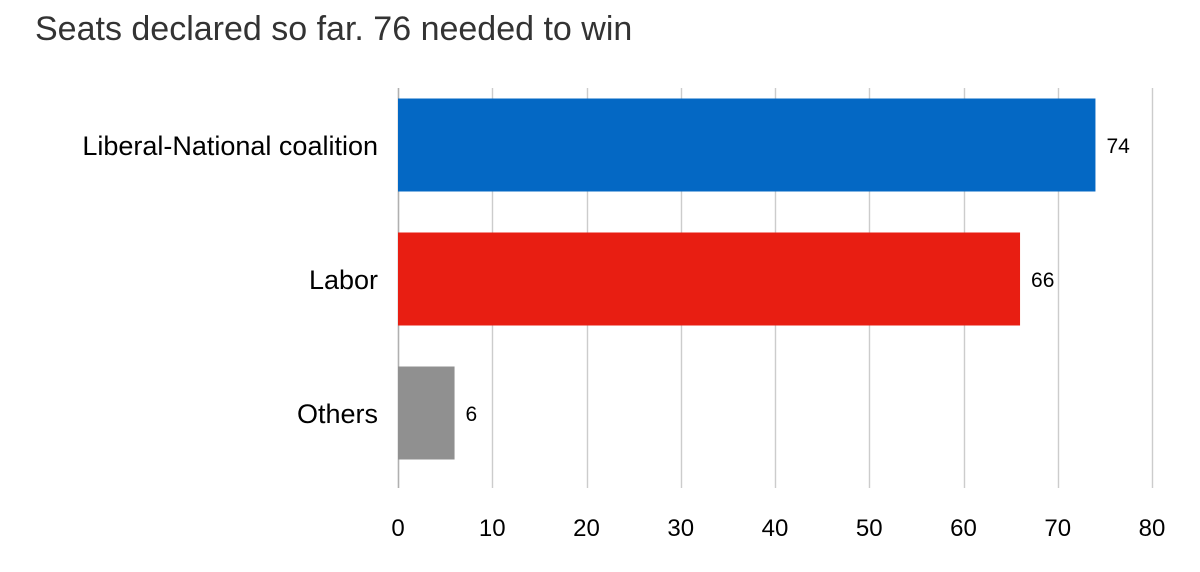 The image size is (1200, 572). I want to click on y-axis-categories: Liberal-National coalition Labor Others, so click(230, 280).